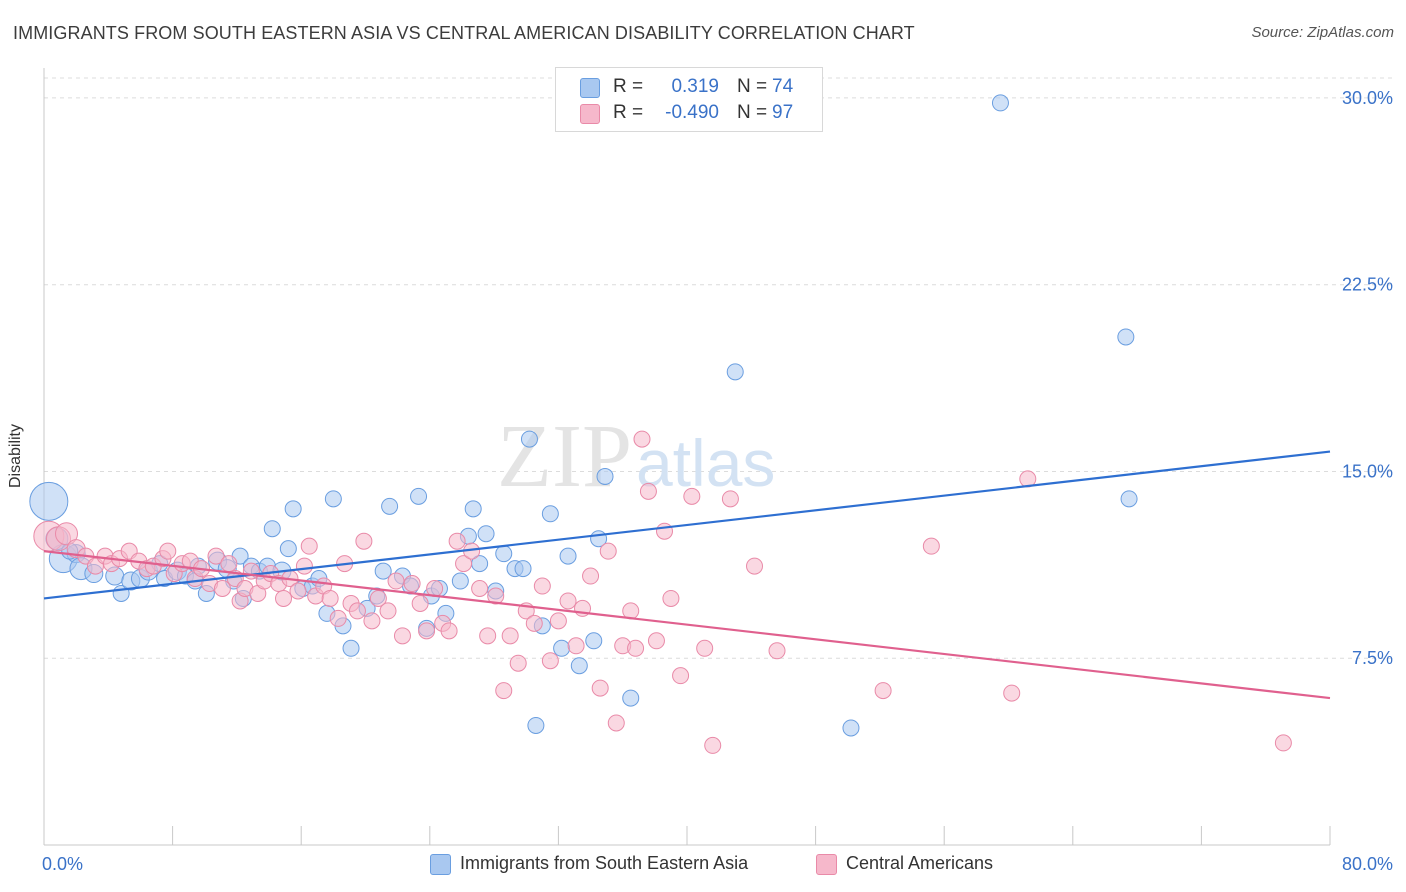  I want to click on legend-label: Immigrants from South Eastern Asia, so click(604, 863).